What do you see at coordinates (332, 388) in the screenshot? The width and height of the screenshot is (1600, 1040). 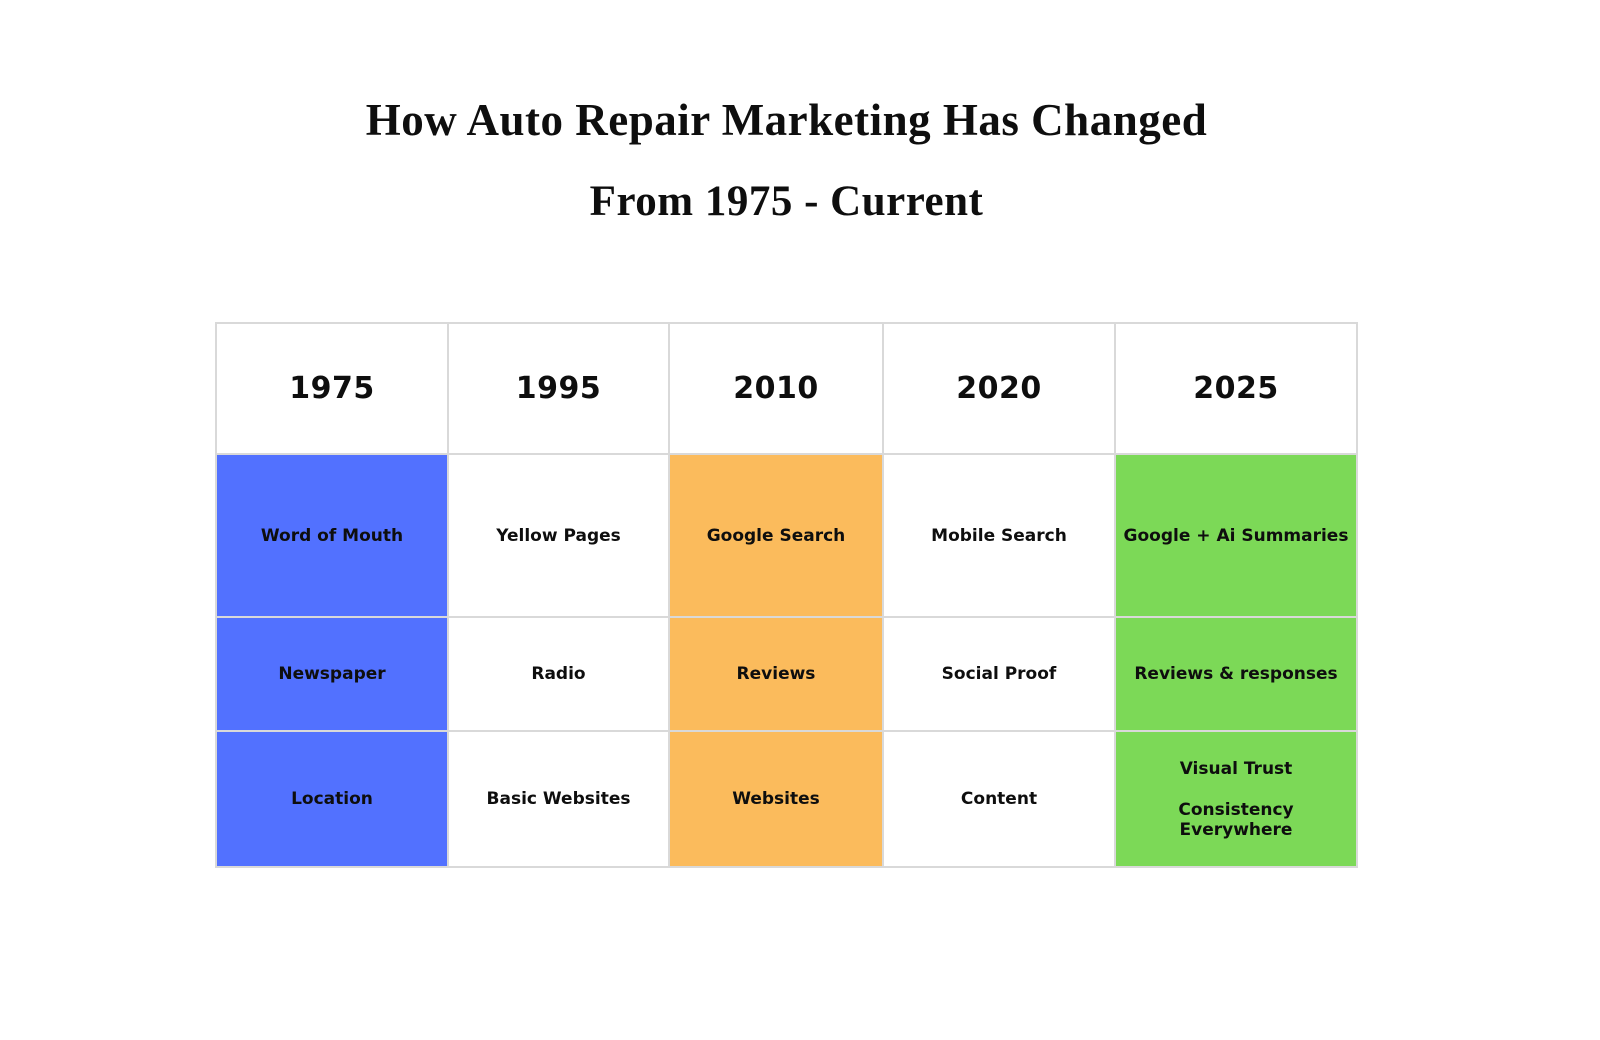 I see `column-header-1975: 1975` at bounding box center [332, 388].